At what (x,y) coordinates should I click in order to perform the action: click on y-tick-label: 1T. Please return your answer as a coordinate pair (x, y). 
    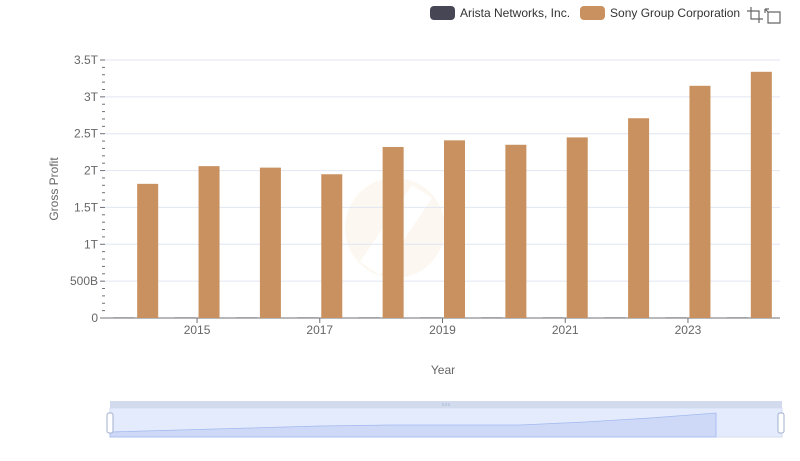
    Looking at the image, I should click on (91, 244).